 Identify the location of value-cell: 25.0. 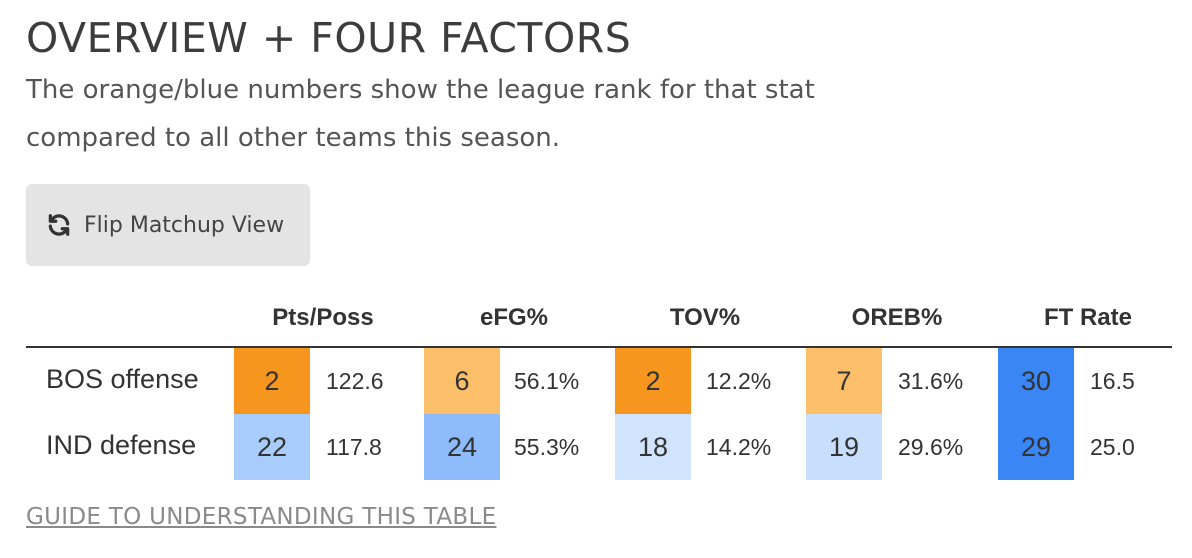
(1112, 446).